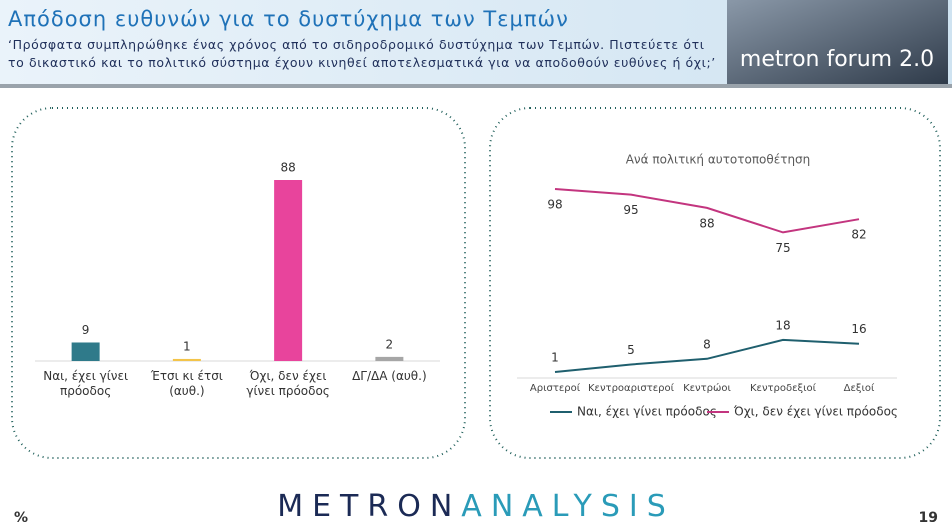 The image size is (952, 531). What do you see at coordinates (86, 330) in the screenshot?
I see `data-label: 9` at bounding box center [86, 330].